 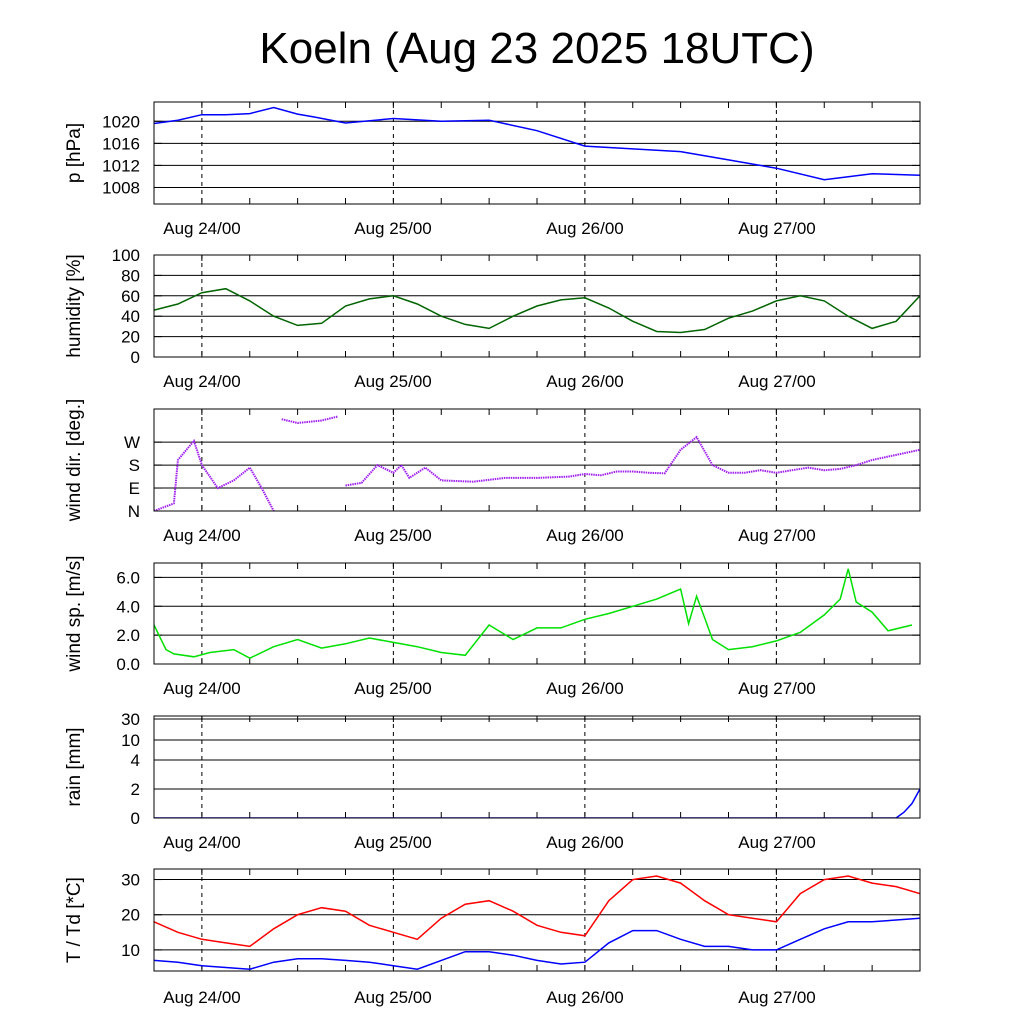 What do you see at coordinates (128, 635) in the screenshot?
I see `y-tick-label: 2.0` at bounding box center [128, 635].